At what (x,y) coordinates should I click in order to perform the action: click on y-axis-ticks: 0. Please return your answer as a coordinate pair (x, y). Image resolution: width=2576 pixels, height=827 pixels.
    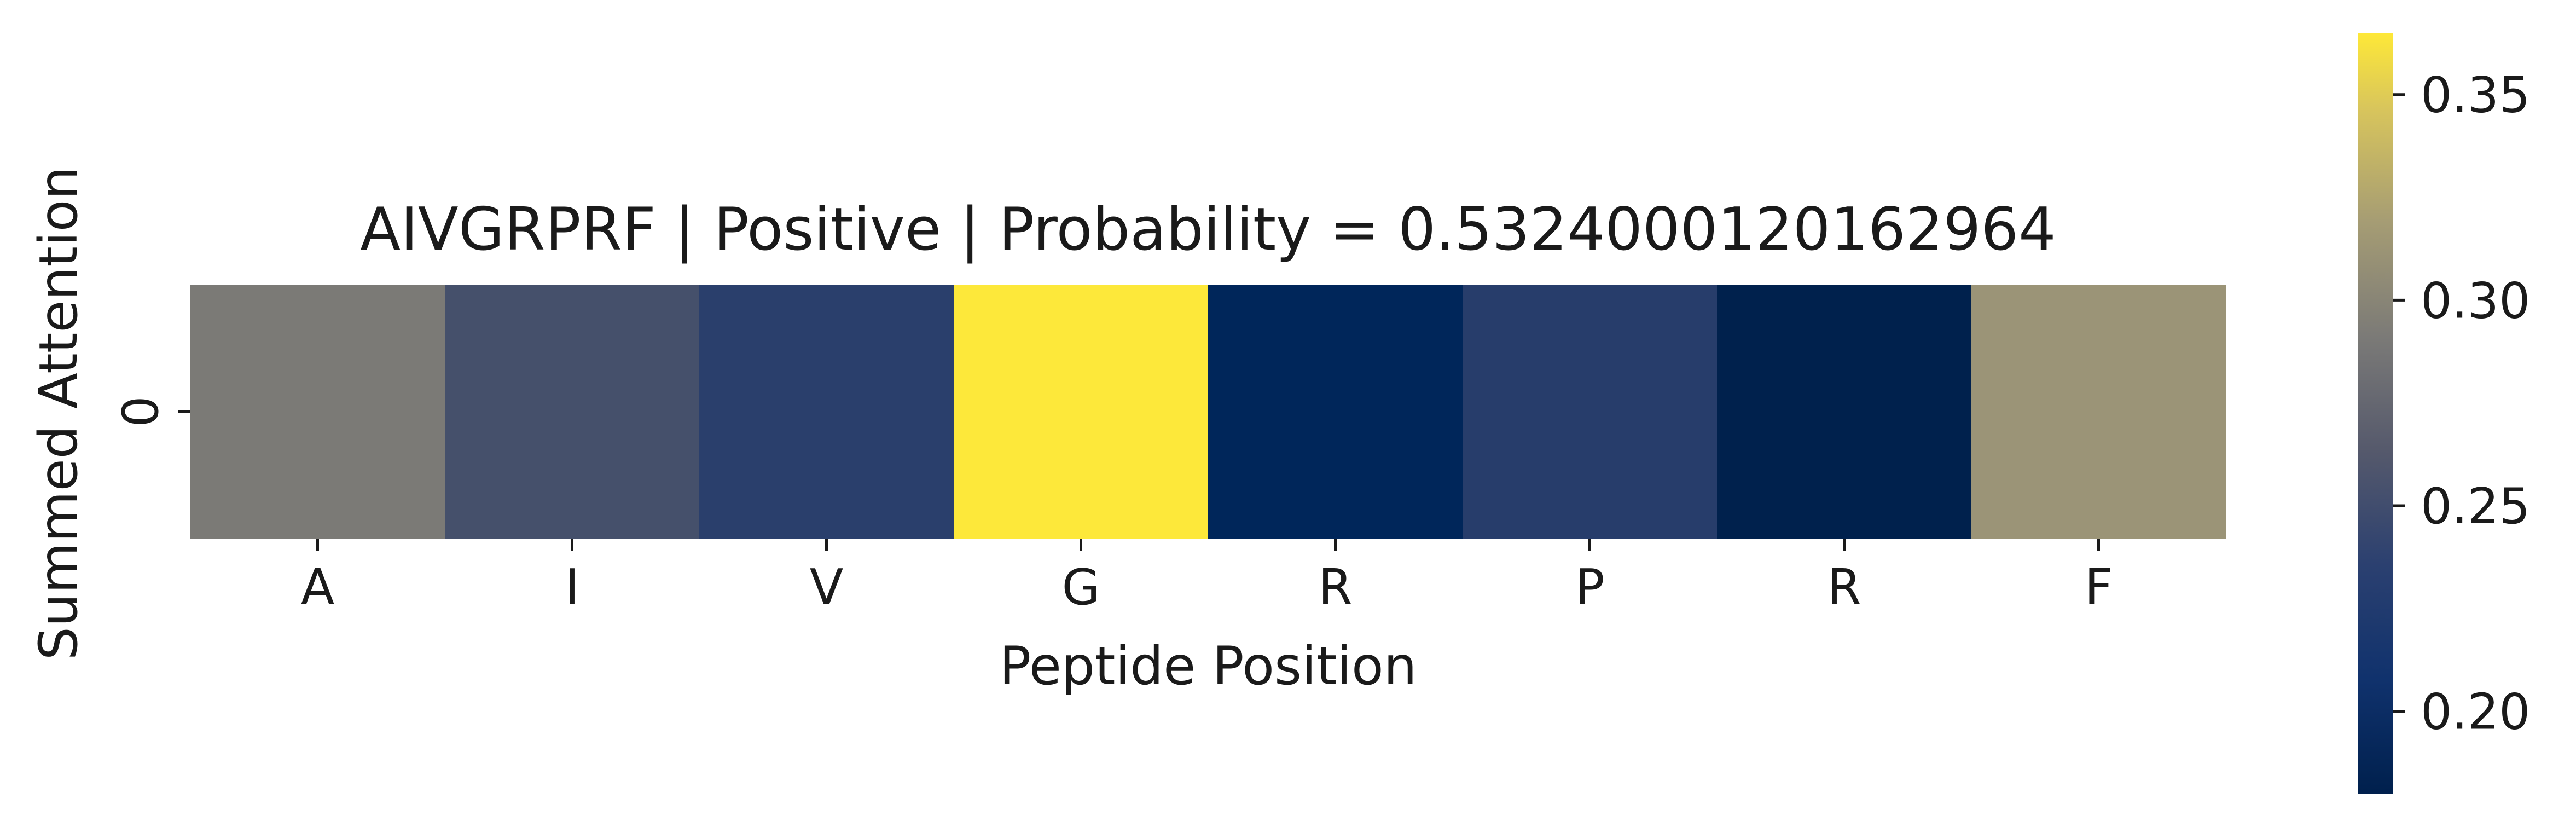
    Looking at the image, I should click on (151, 411).